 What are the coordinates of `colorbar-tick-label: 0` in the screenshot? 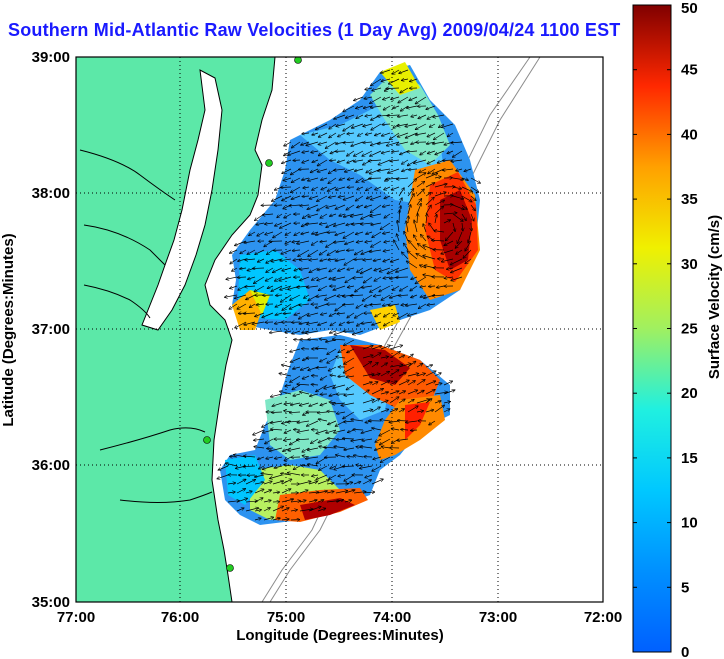 It's located at (685, 651).